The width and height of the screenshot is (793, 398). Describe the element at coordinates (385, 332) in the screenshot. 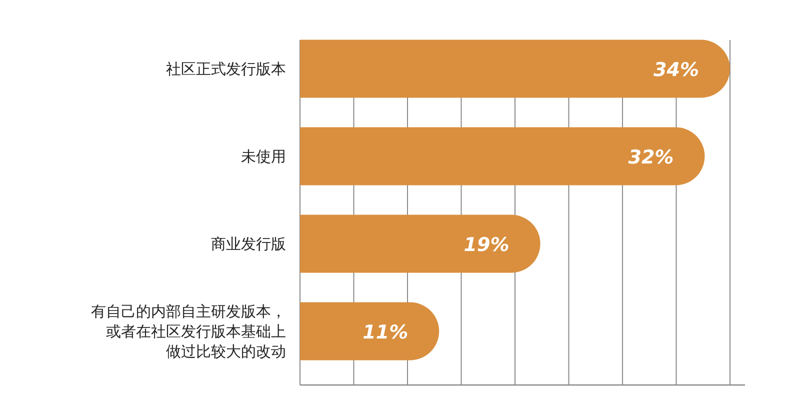

I see `data-label: 11%` at that location.